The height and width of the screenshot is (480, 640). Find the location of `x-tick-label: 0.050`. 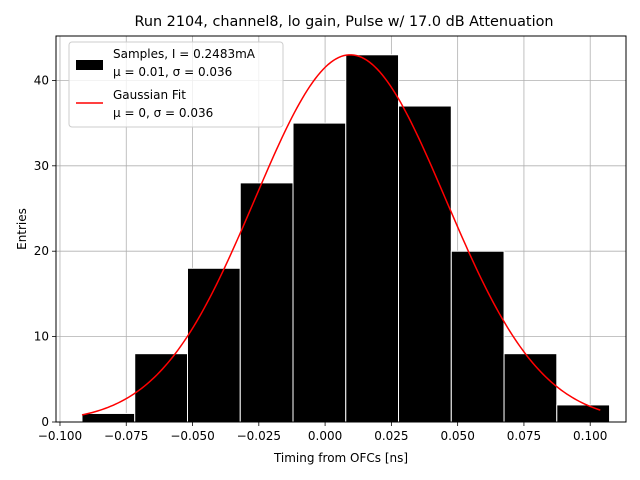

x-tick-label: 0.050 is located at coordinates (457, 436).